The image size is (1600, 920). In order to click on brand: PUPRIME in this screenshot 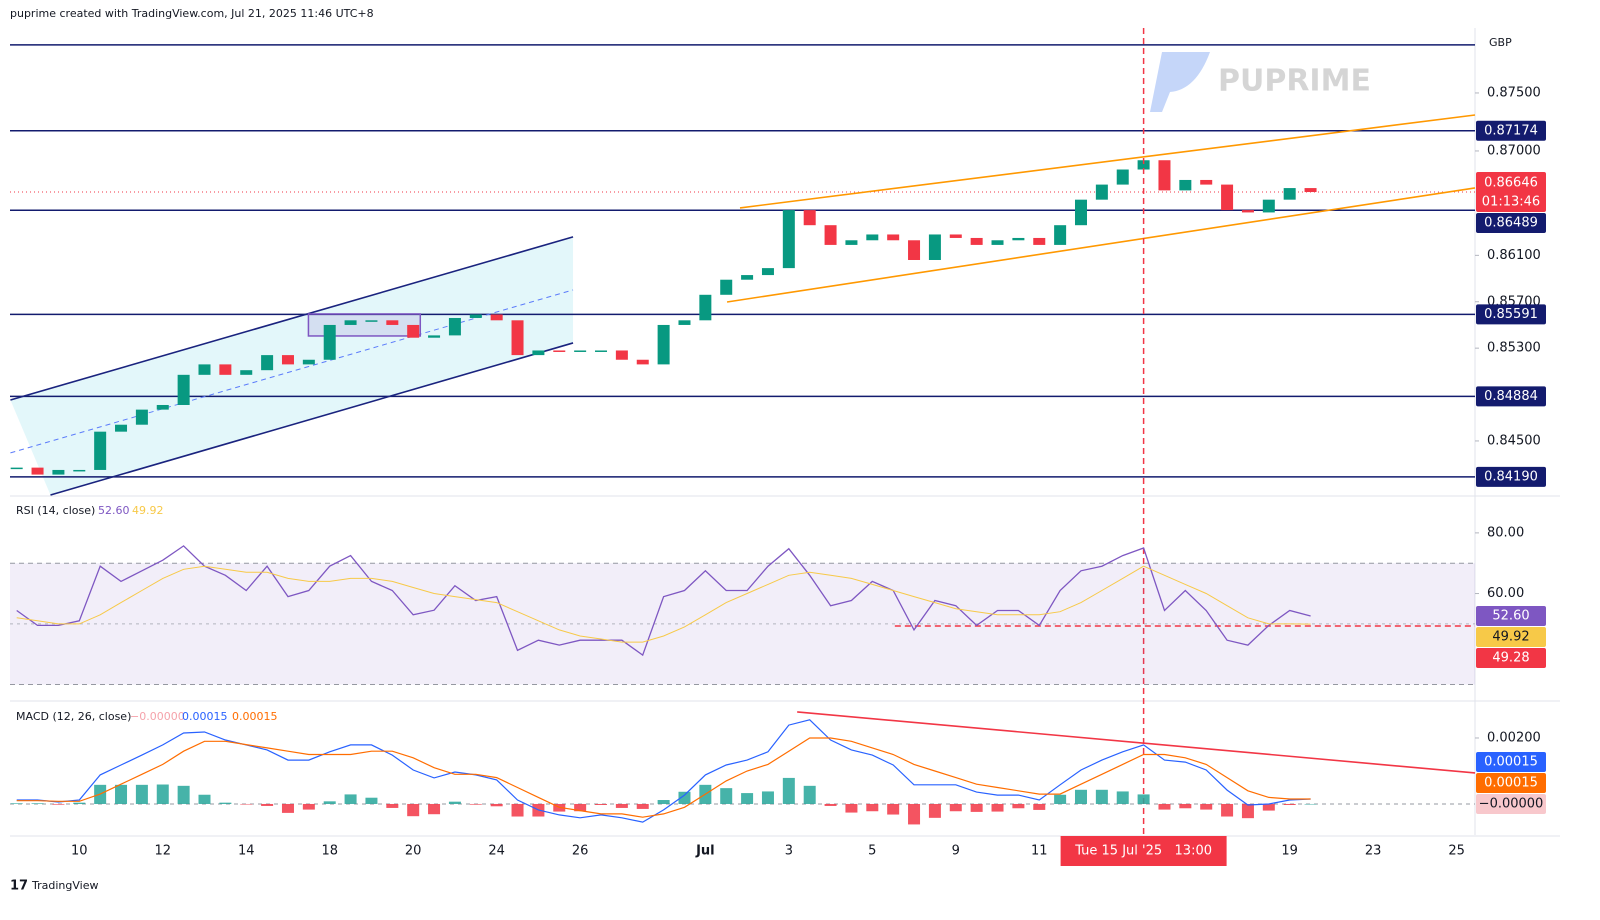, I will do `click(1294, 81)`.